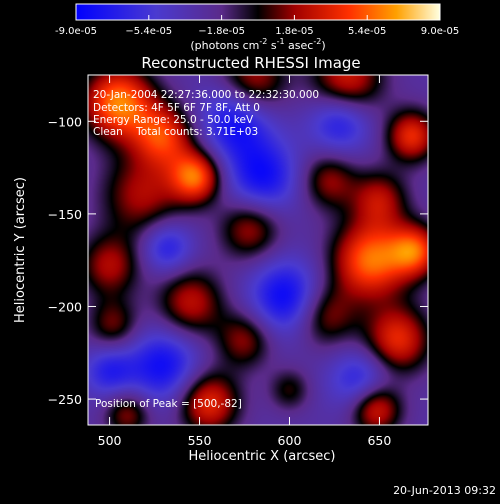 Image resolution: width=500 pixels, height=504 pixels. What do you see at coordinates (65, 399) in the screenshot?
I see `y-tick-label: −250` at bounding box center [65, 399].